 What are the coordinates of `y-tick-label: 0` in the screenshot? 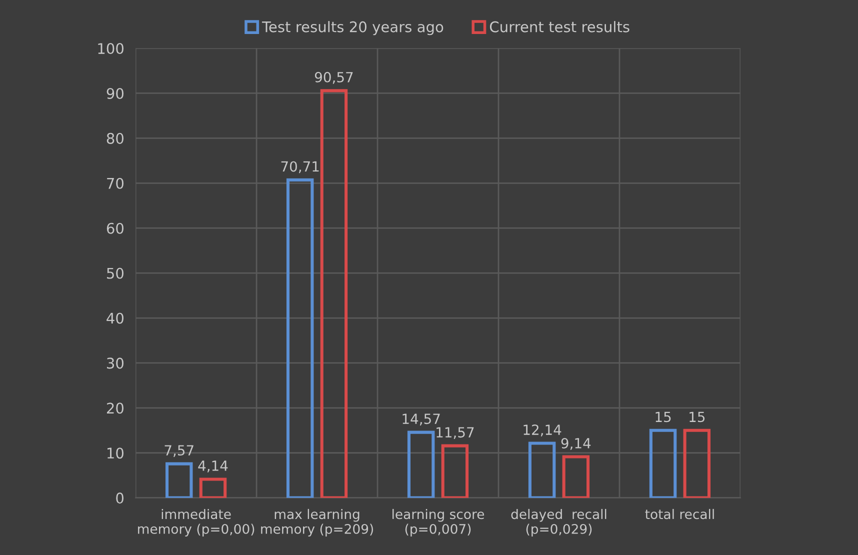 It's located at (120, 498).